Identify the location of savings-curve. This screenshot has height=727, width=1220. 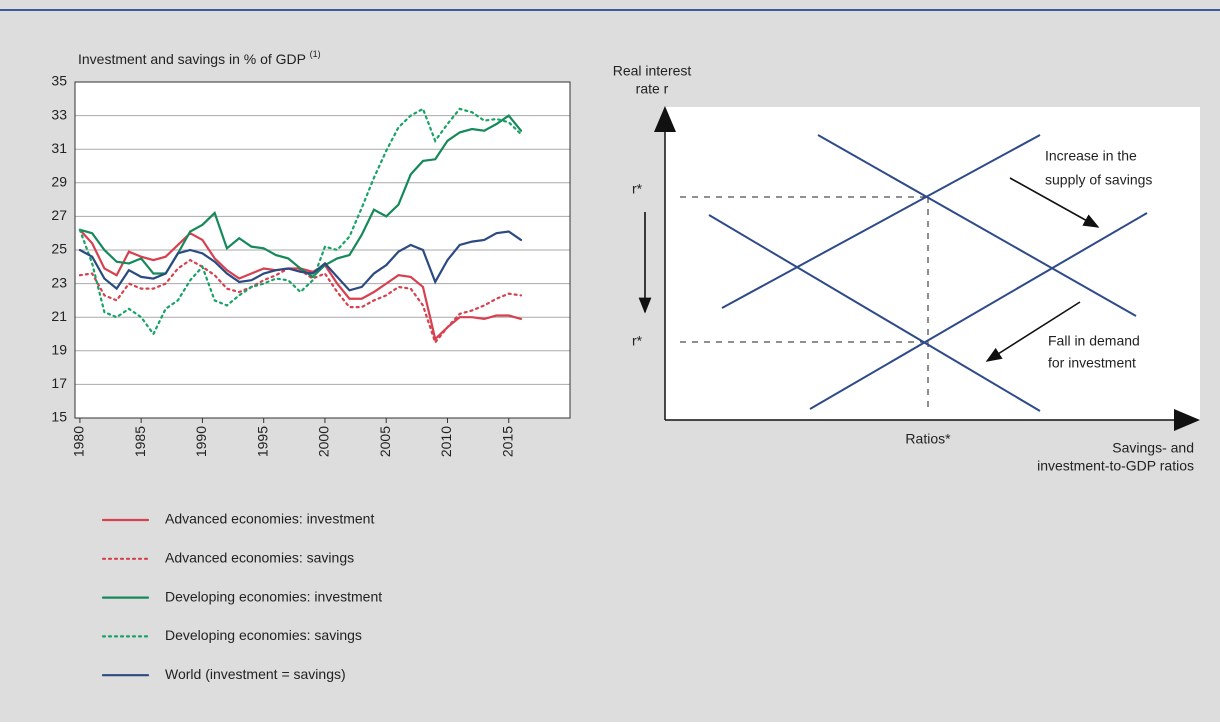
(881, 221).